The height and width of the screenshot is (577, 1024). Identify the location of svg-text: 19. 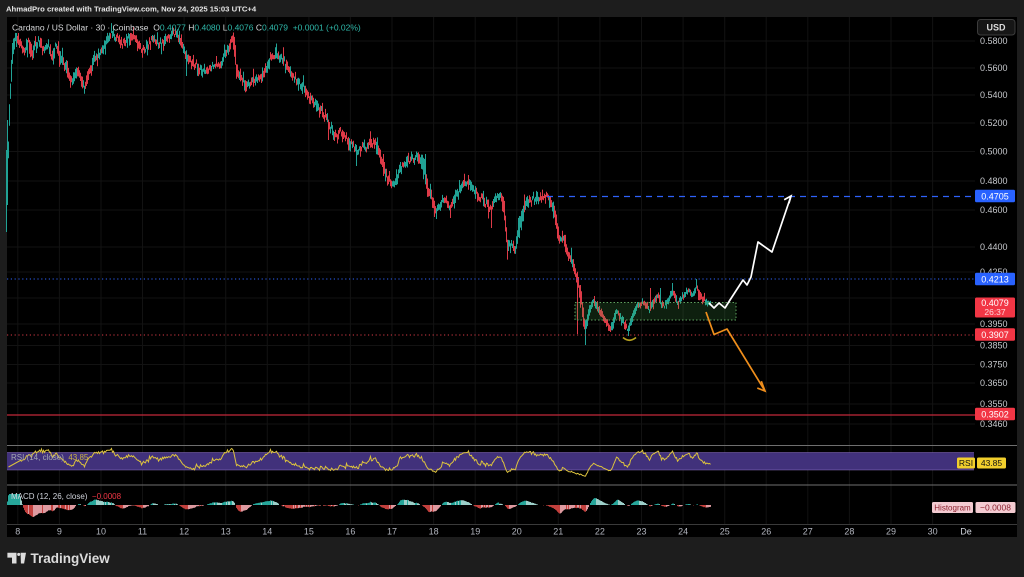
(475, 532).